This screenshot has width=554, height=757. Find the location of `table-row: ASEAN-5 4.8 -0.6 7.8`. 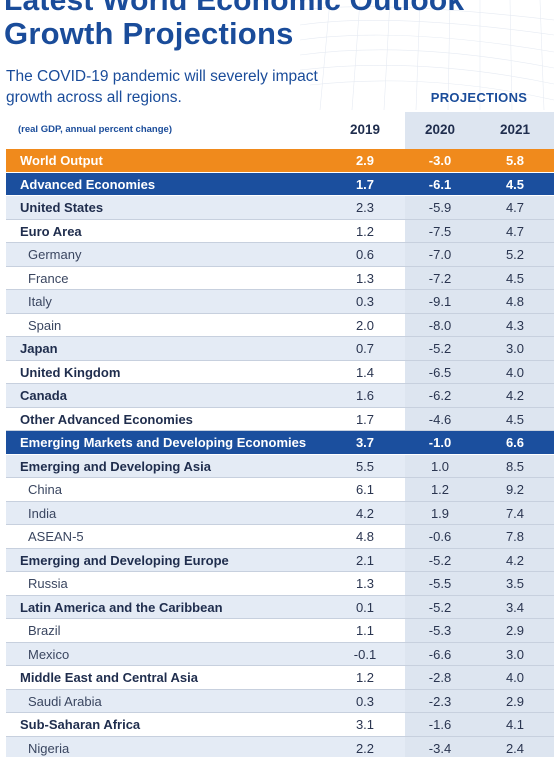

table-row: ASEAN-5 4.8 -0.6 7.8 is located at coordinates (280, 537).